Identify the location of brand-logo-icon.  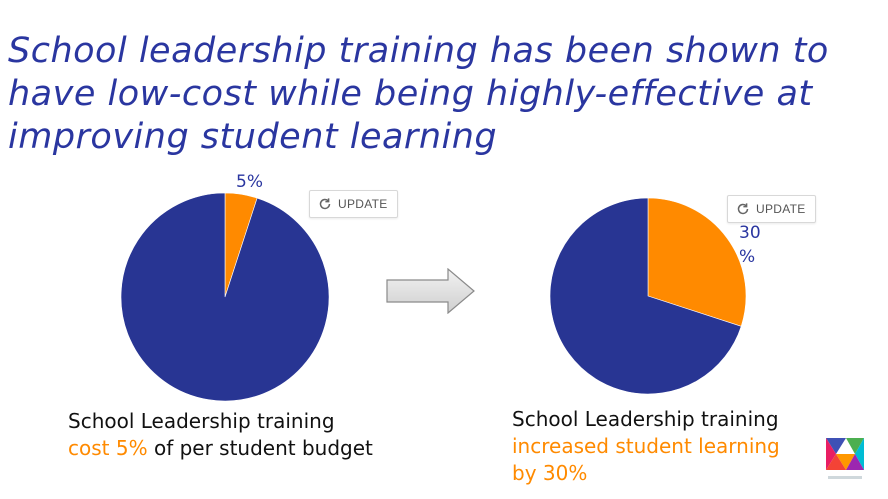
(845, 458).